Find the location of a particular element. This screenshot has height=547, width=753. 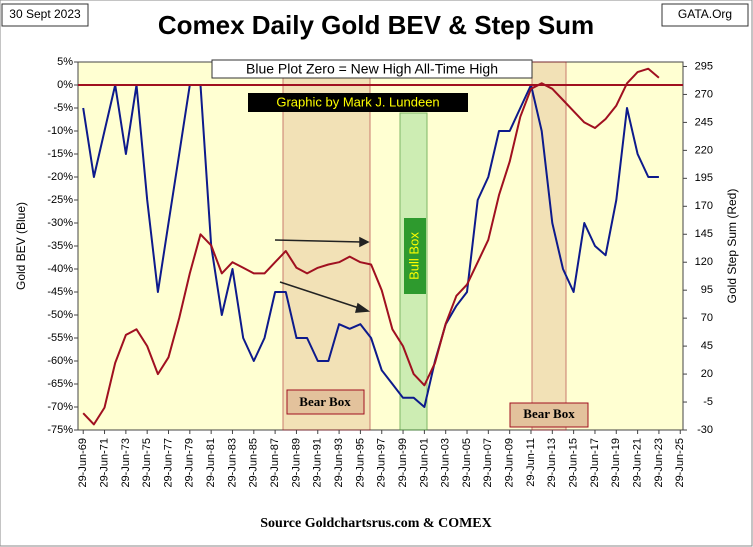

y2-axis-label: Gold Step Sum (Red) is located at coordinates (732, 246).